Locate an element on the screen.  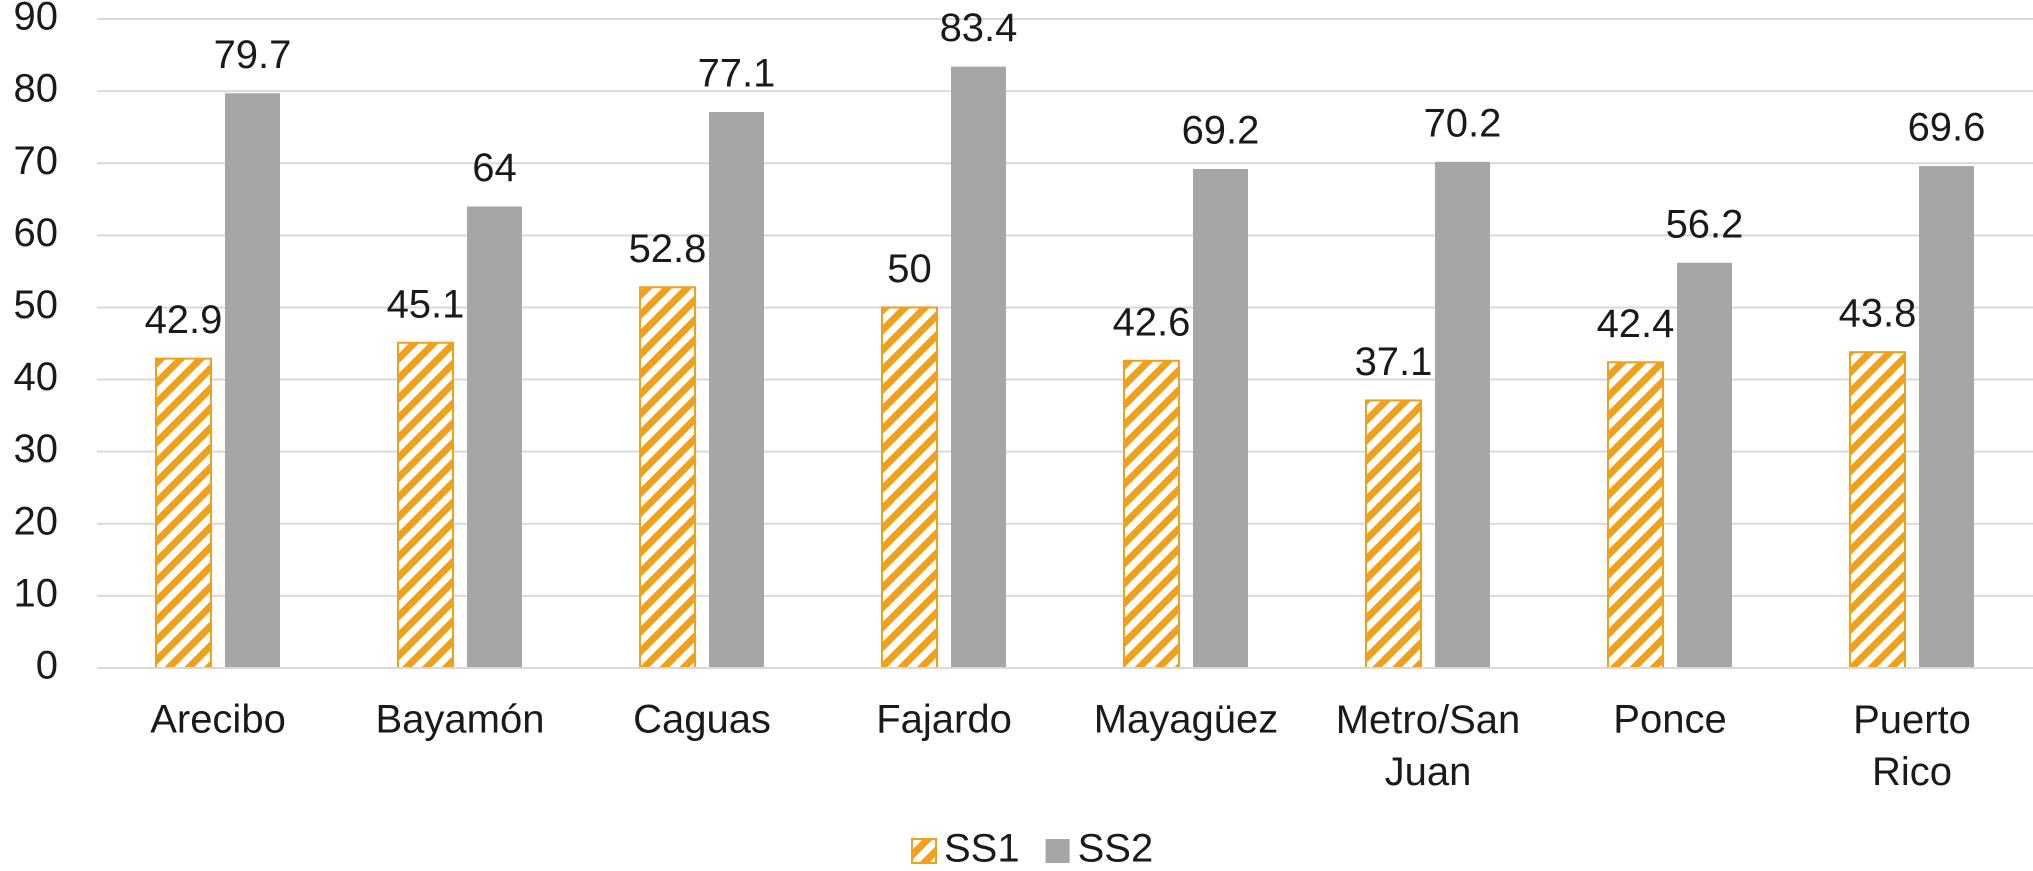
data-label: 45.1 is located at coordinates (426, 304).